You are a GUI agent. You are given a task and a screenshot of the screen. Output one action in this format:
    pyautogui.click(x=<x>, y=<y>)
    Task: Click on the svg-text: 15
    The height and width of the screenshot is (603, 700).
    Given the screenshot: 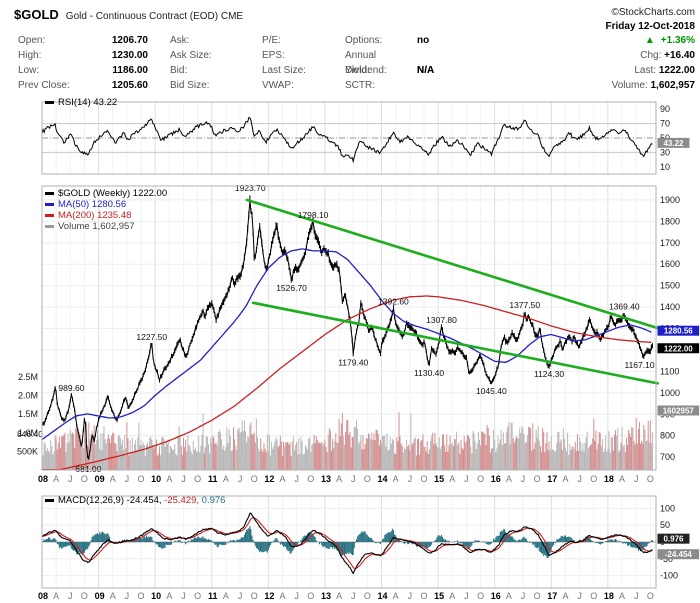 What is the action you would take?
    pyautogui.click(x=439, y=479)
    